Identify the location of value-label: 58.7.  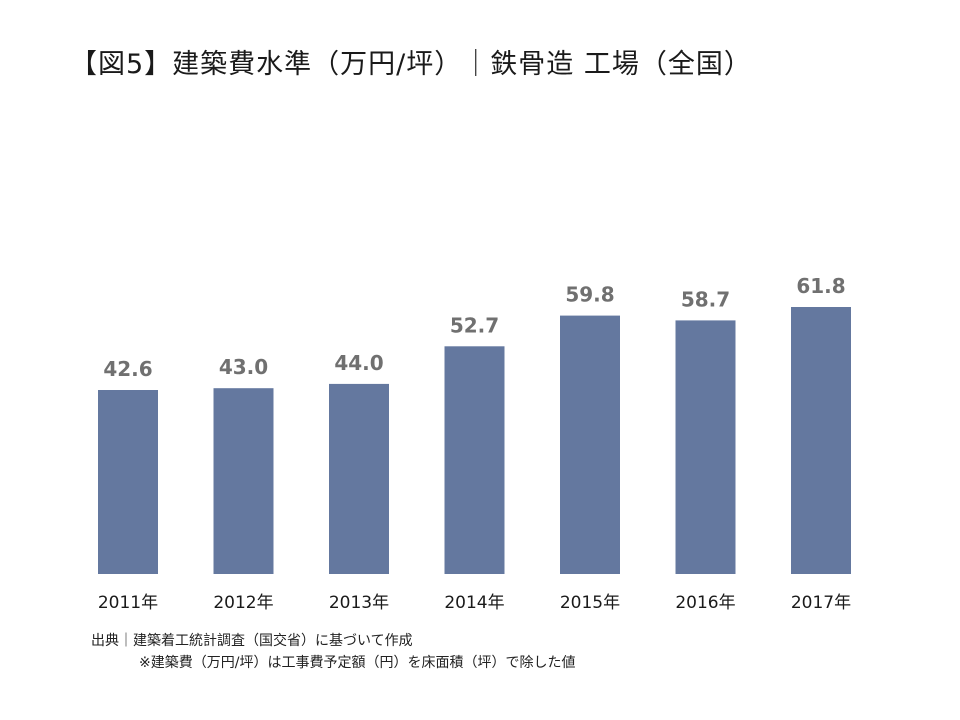
(705, 299).